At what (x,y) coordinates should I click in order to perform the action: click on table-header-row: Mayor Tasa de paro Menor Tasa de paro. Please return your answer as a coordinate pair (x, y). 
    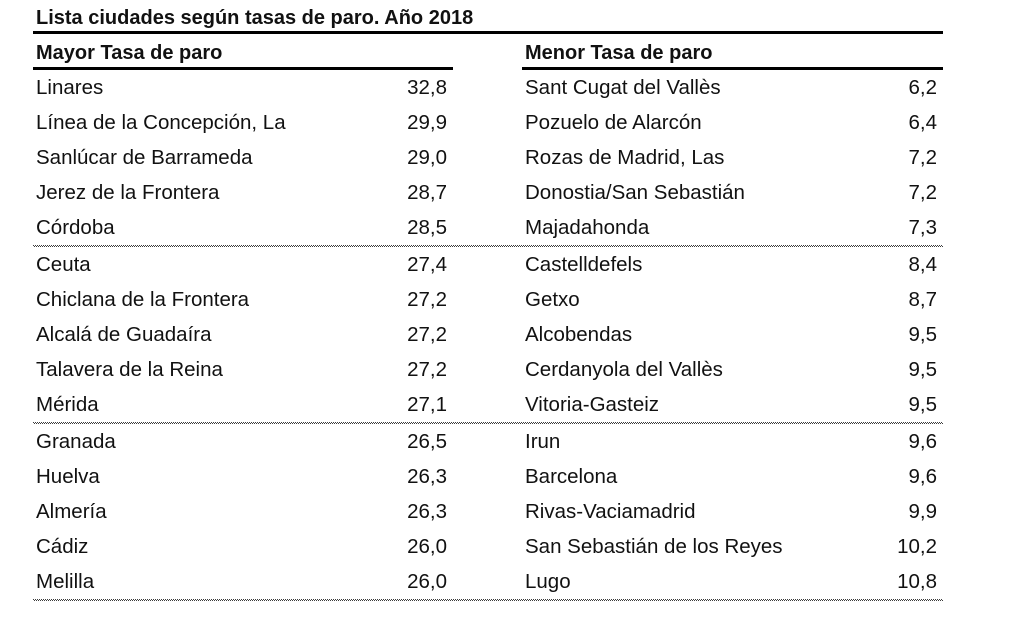
    Looking at the image, I should click on (488, 52).